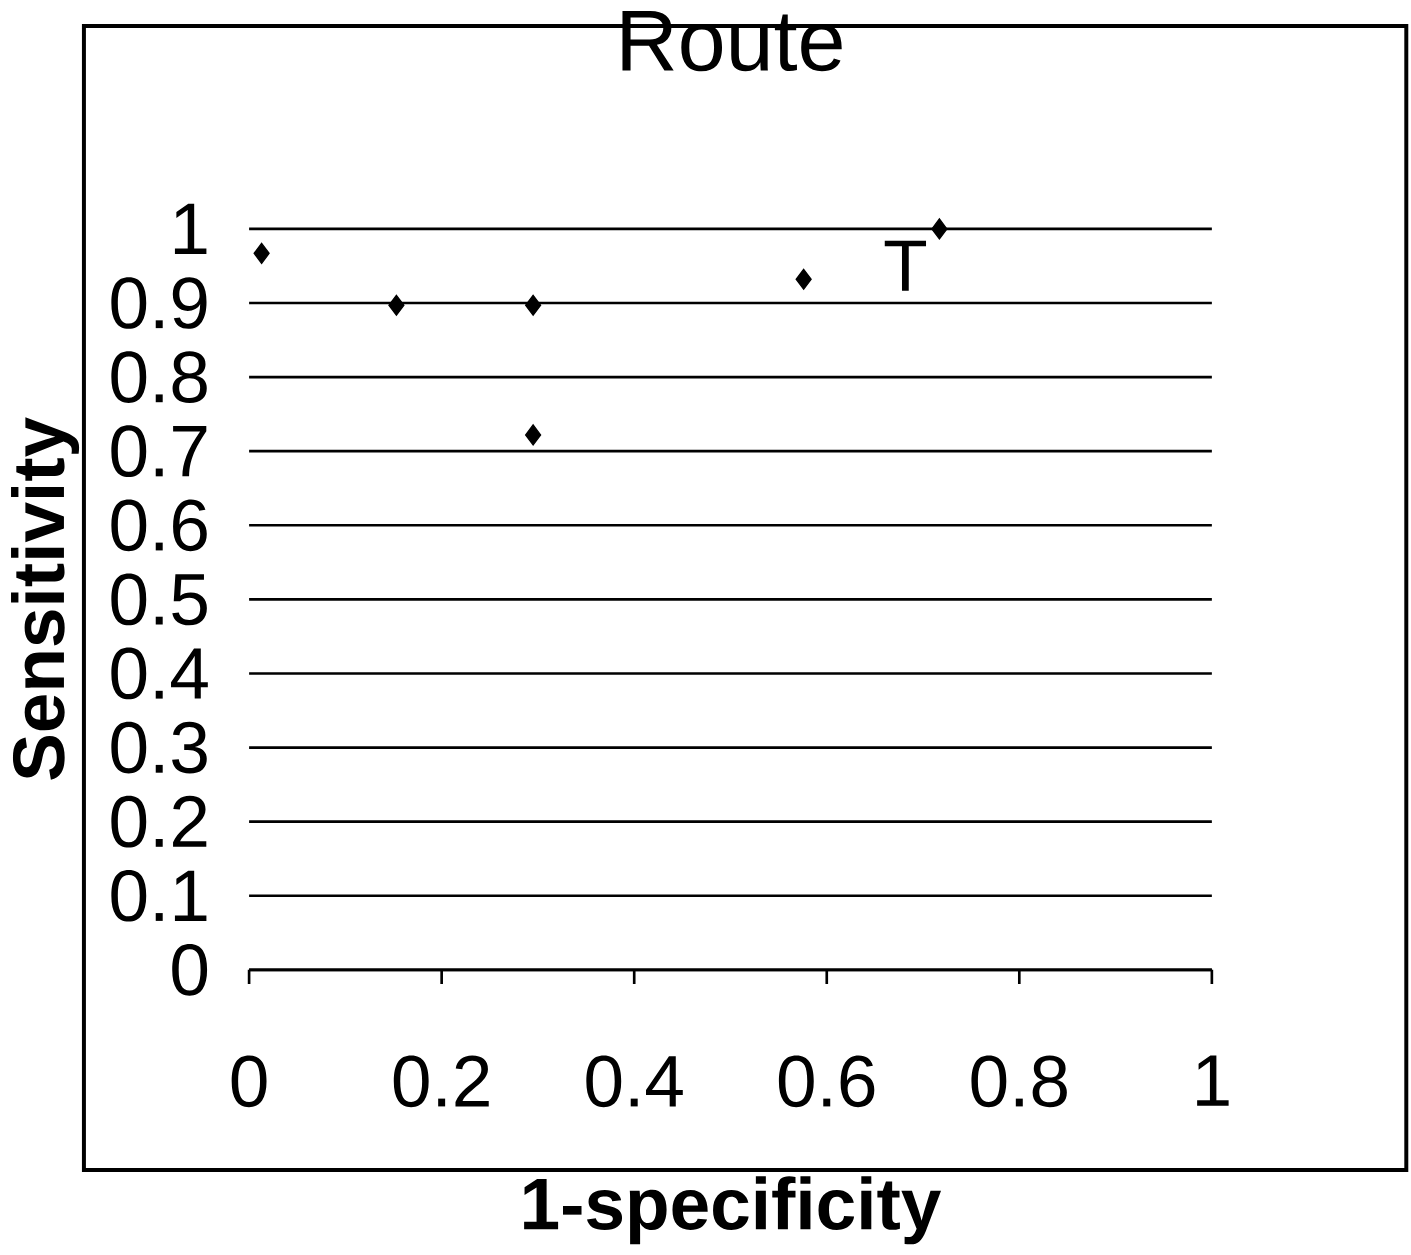 This screenshot has height=1255, width=1411. What do you see at coordinates (190, 228) in the screenshot?
I see `y-tick-label: 1` at bounding box center [190, 228].